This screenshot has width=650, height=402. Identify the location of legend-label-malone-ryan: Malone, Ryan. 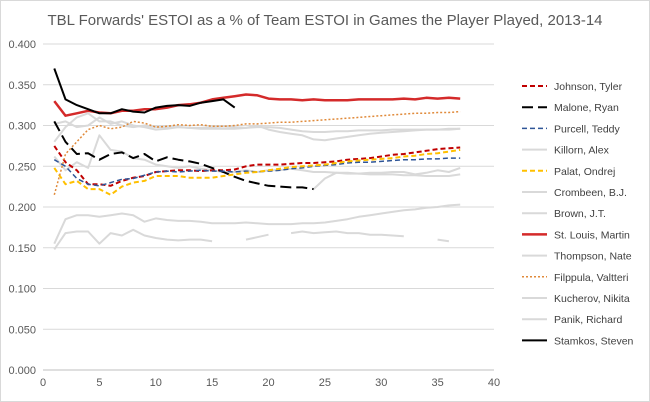
(586, 108).